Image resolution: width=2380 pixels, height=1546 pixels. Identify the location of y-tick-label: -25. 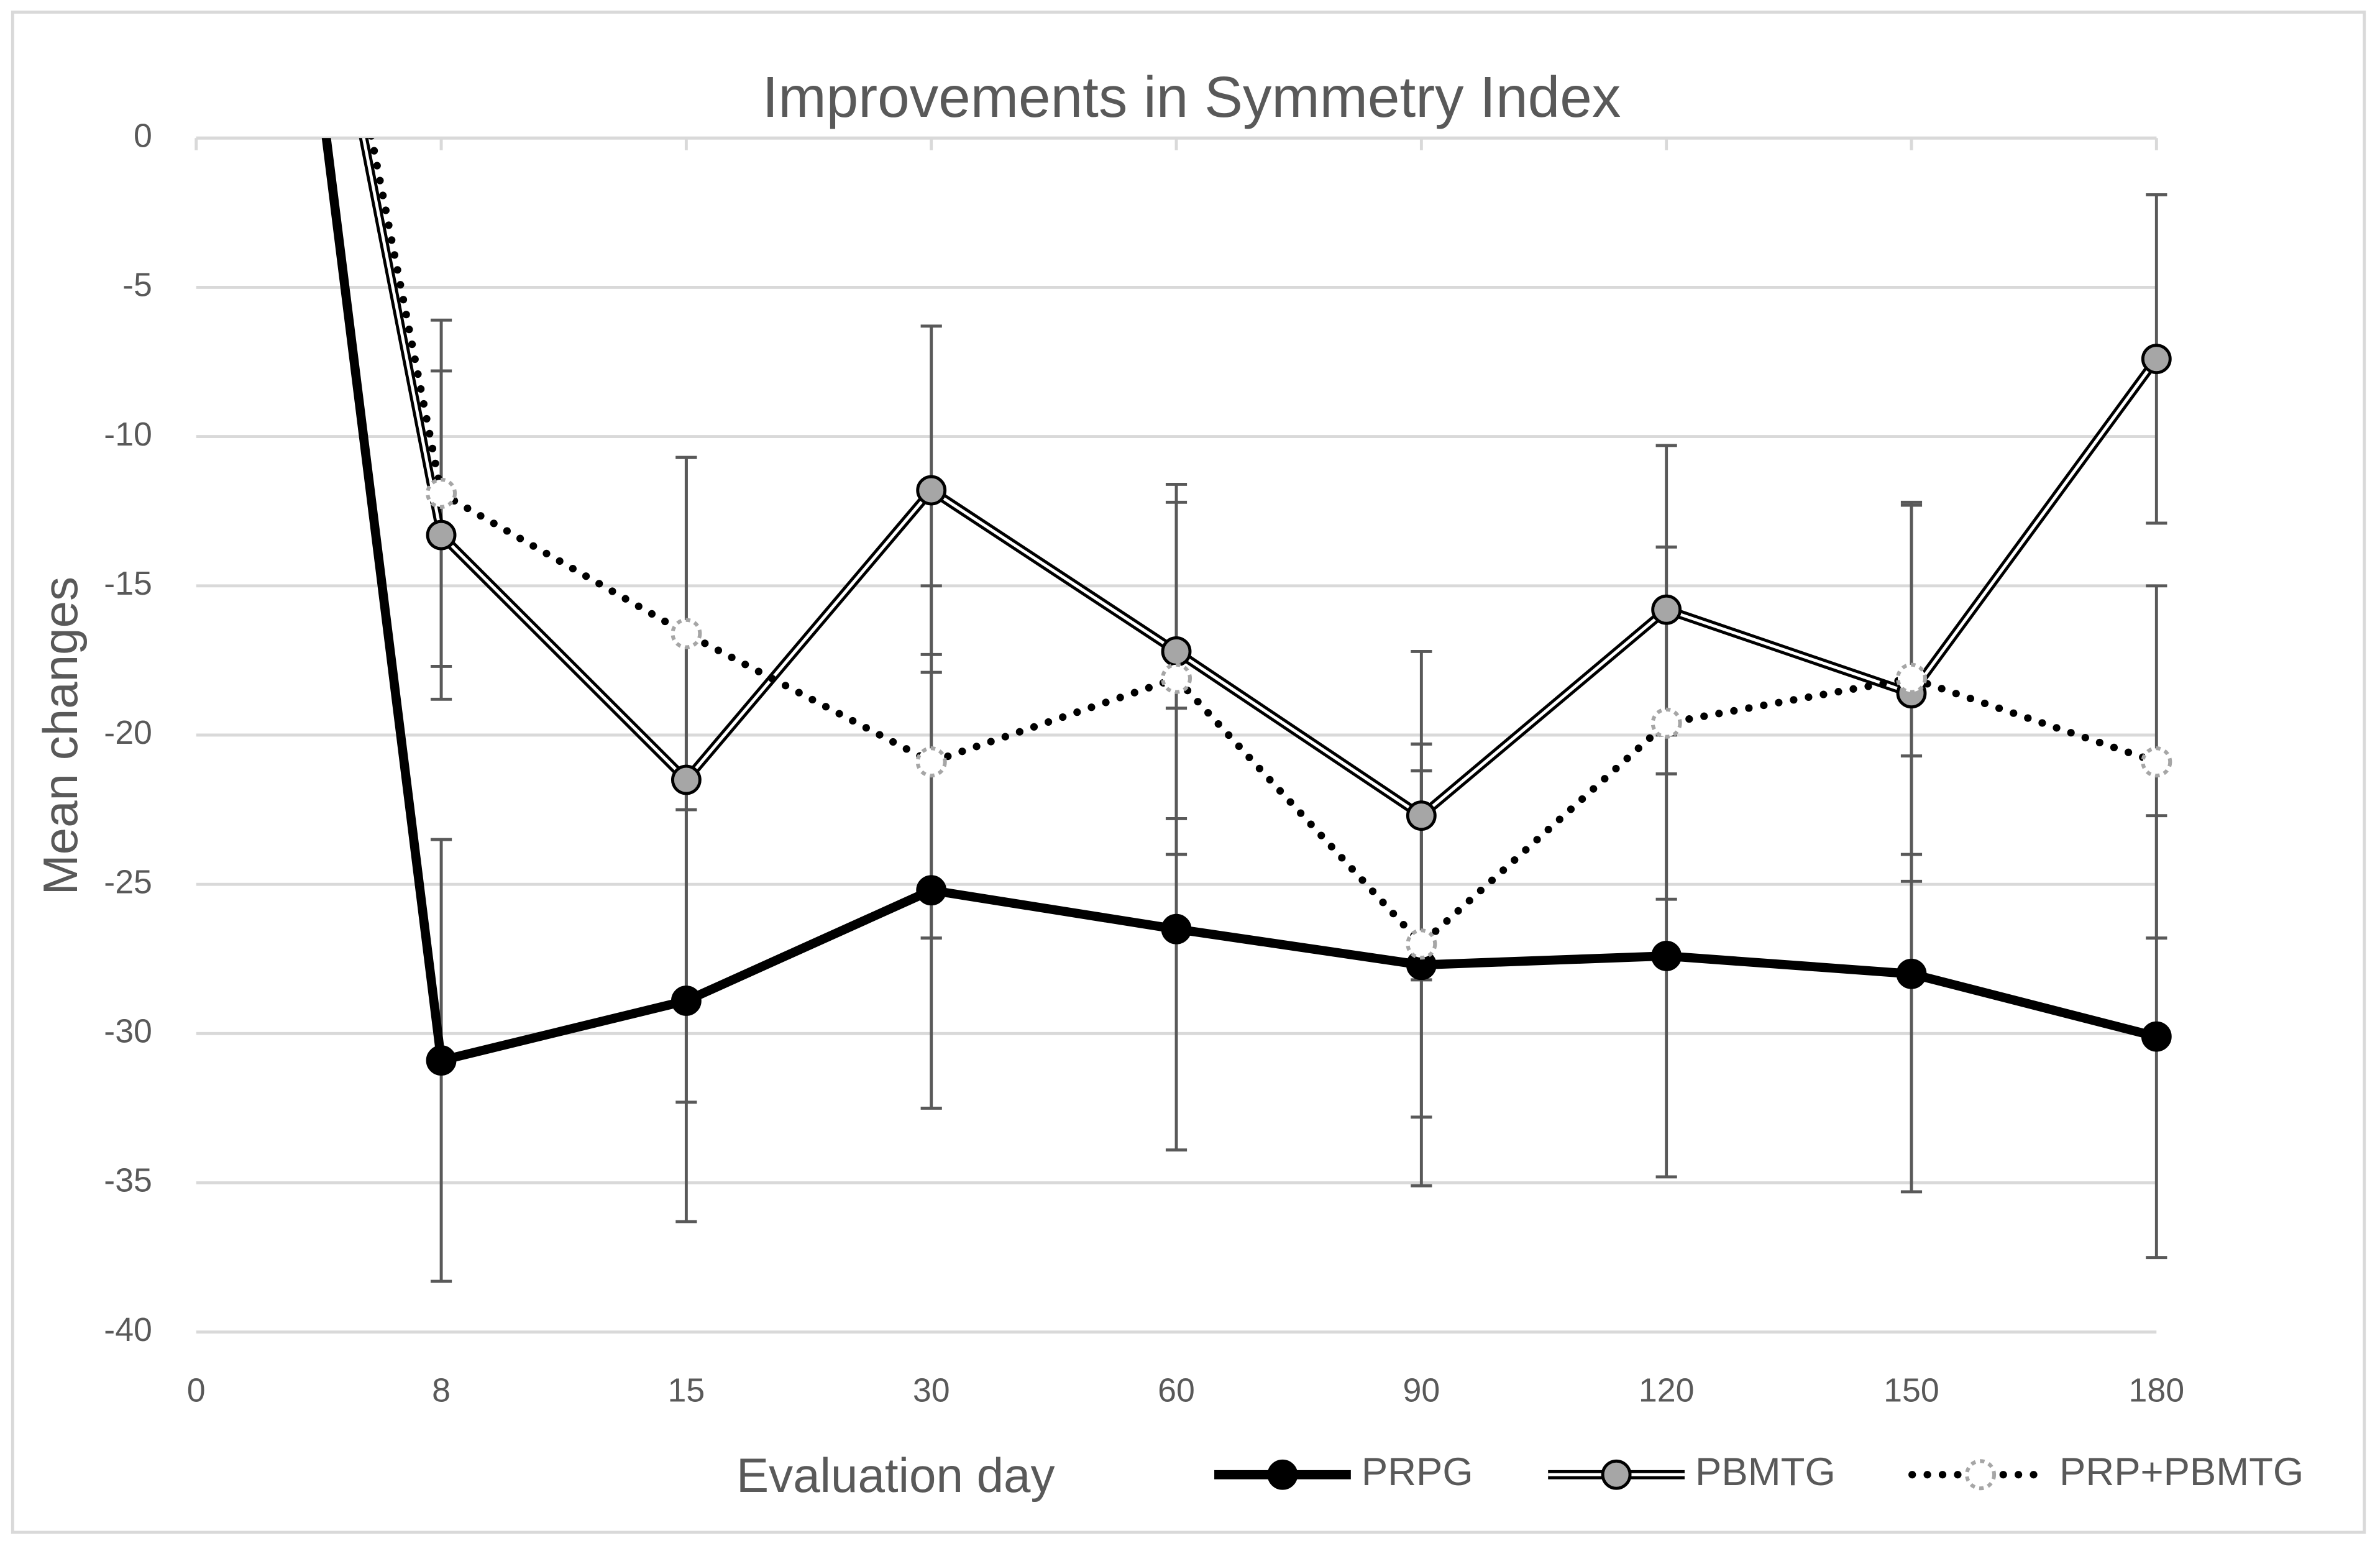
(128, 881).